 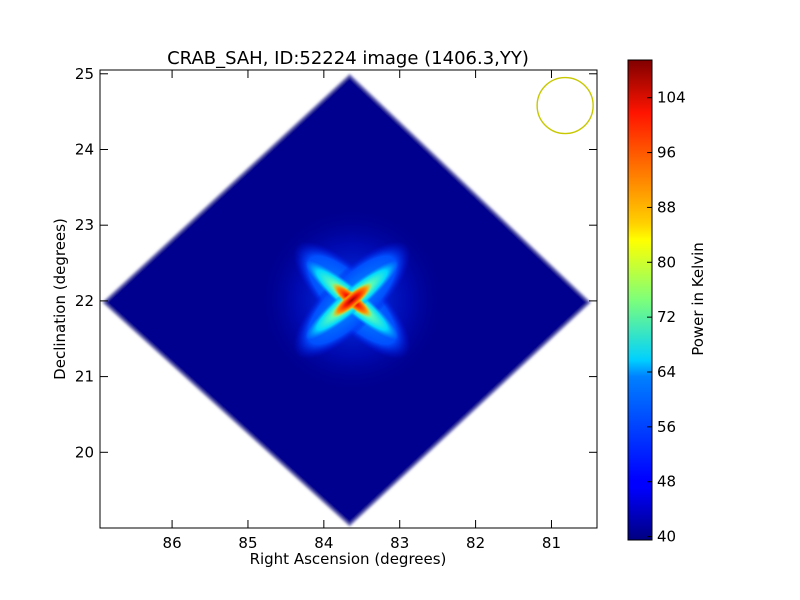 What do you see at coordinates (84, 377) in the screenshot?
I see `y-tick-label: 21` at bounding box center [84, 377].